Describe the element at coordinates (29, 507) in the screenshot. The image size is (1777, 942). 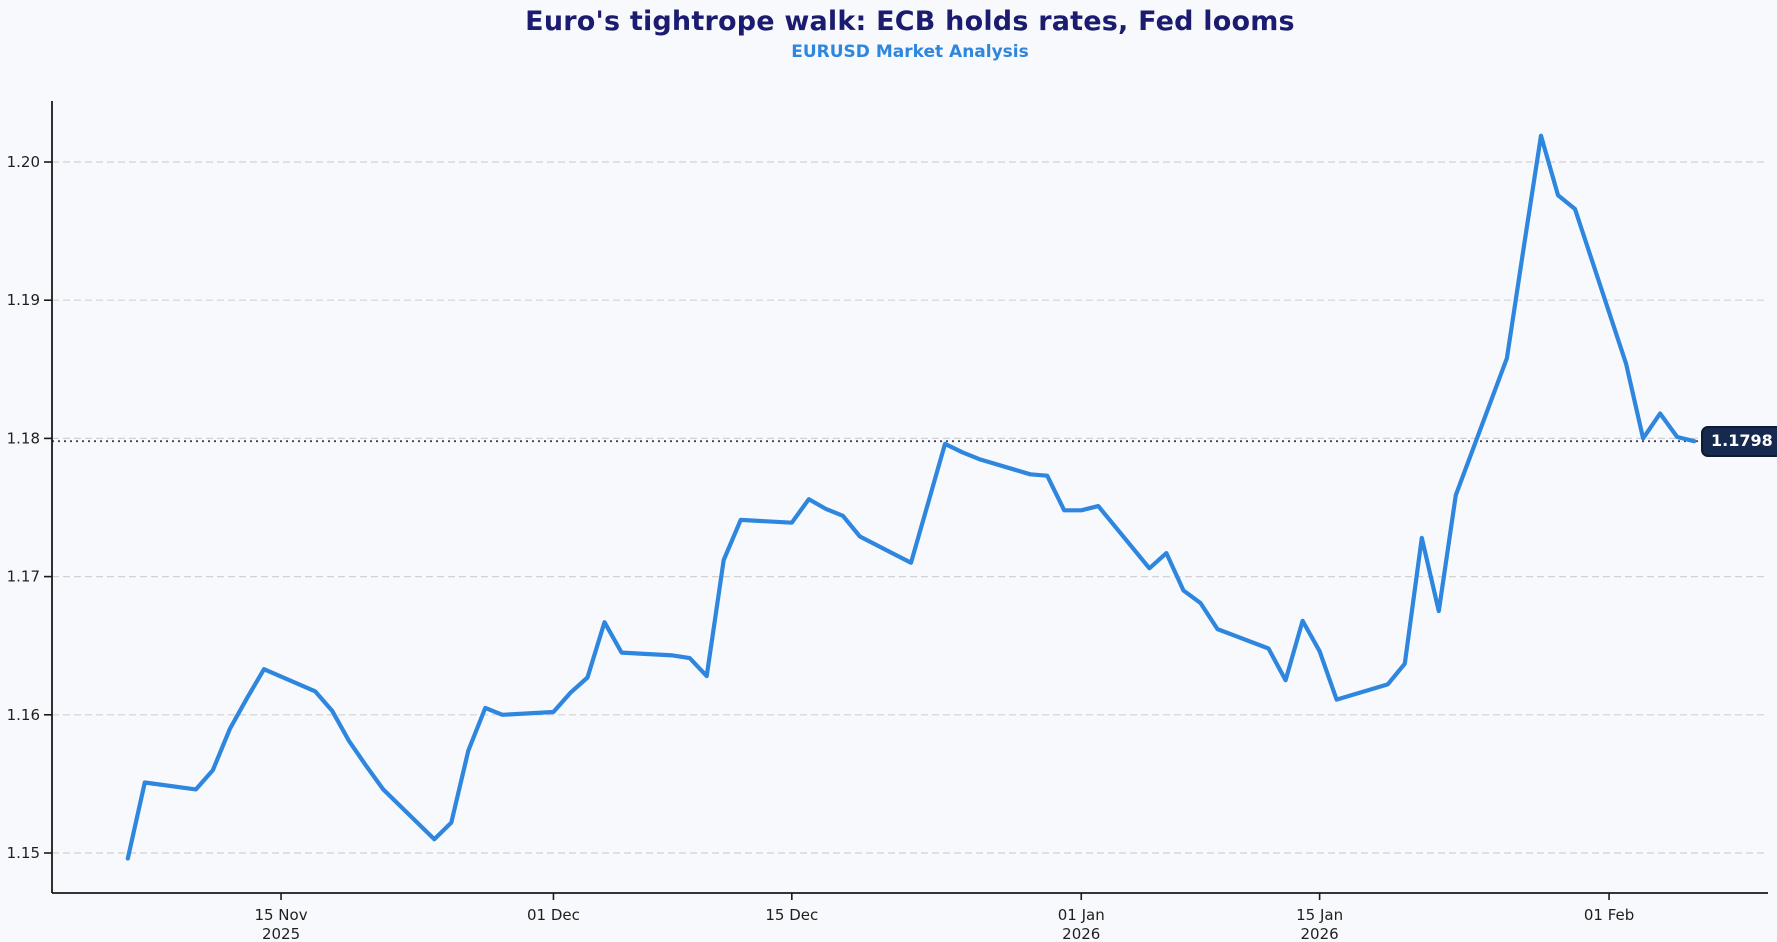
I see `y-axis-ticks: 1.15 1.16 1.17 1.18 1.19 1.20` at that location.